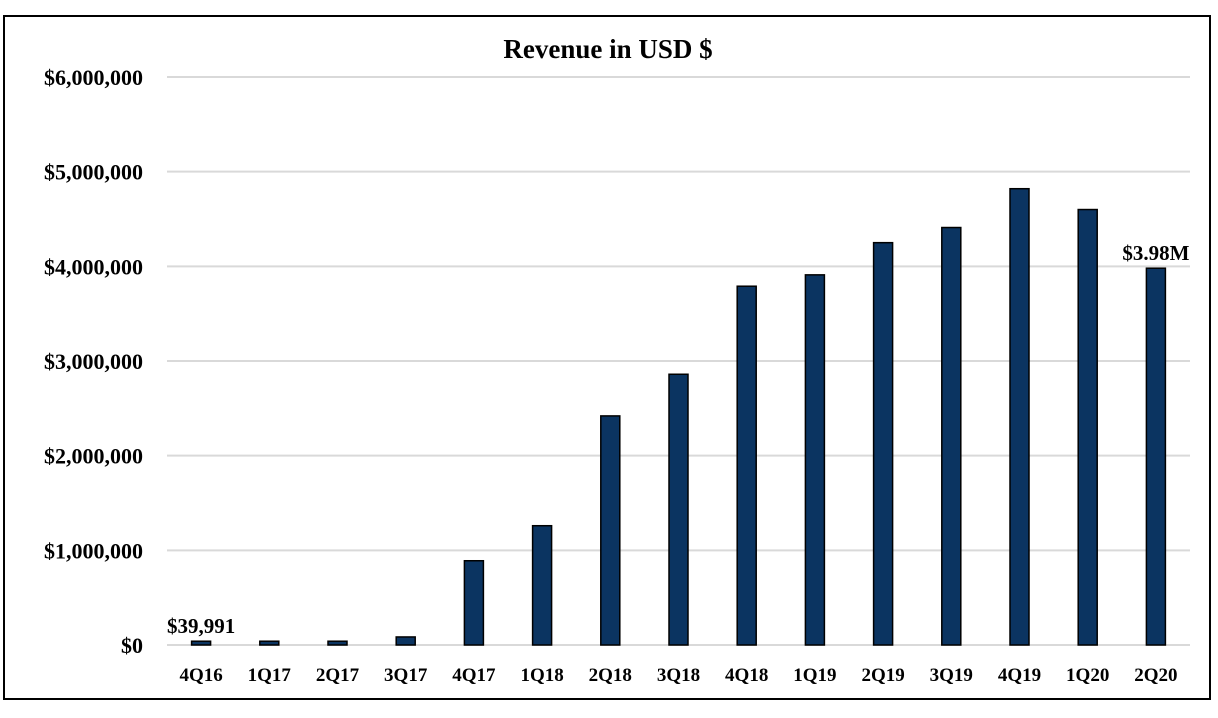 The height and width of the screenshot is (718, 1218). I want to click on x-tick-label: 4Q18, so click(746, 675).